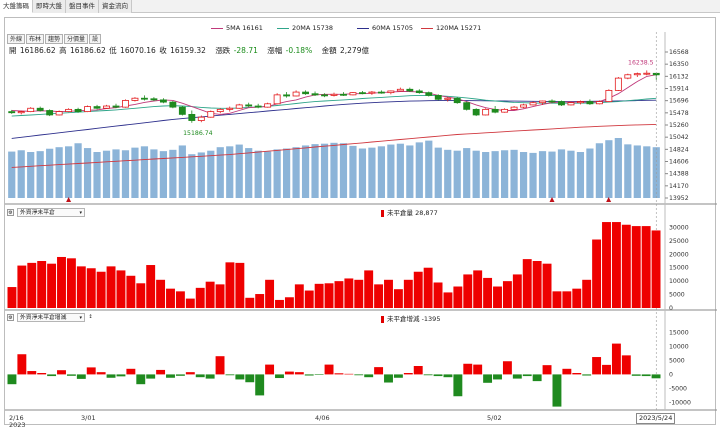 The image size is (720, 429). I want to click on crosshair-date: 2023/5/24, so click(656, 418).